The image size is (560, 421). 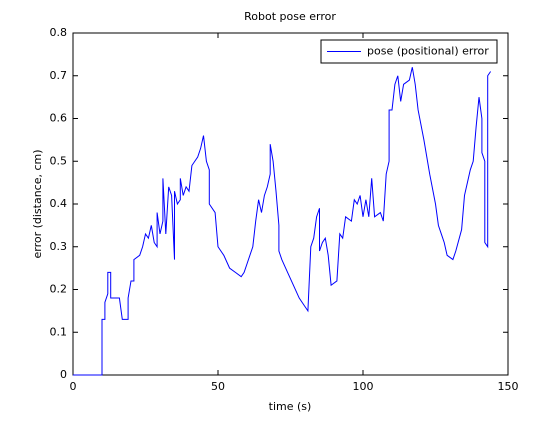 What do you see at coordinates (508, 386) in the screenshot?
I see `x-tick-label: 150` at bounding box center [508, 386].